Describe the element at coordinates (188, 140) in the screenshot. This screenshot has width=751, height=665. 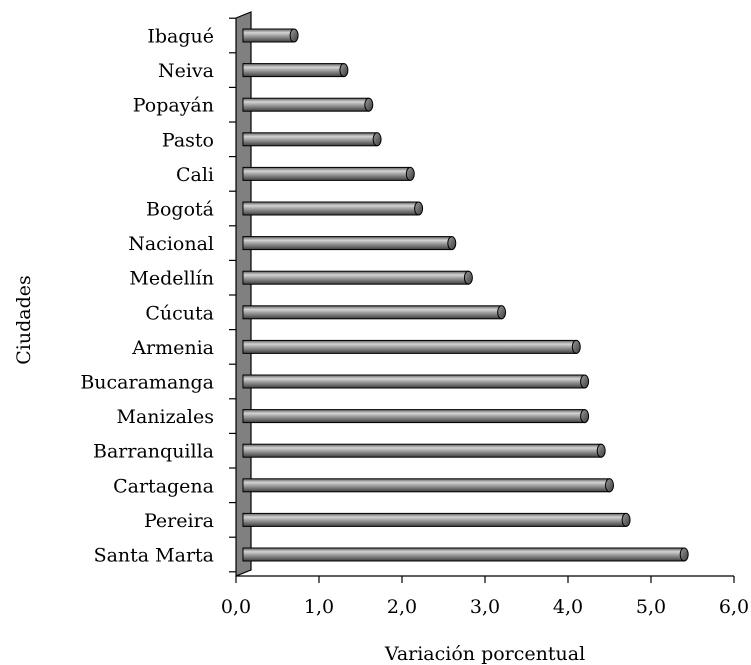
I see `y-tick-label: Pasto` at that location.